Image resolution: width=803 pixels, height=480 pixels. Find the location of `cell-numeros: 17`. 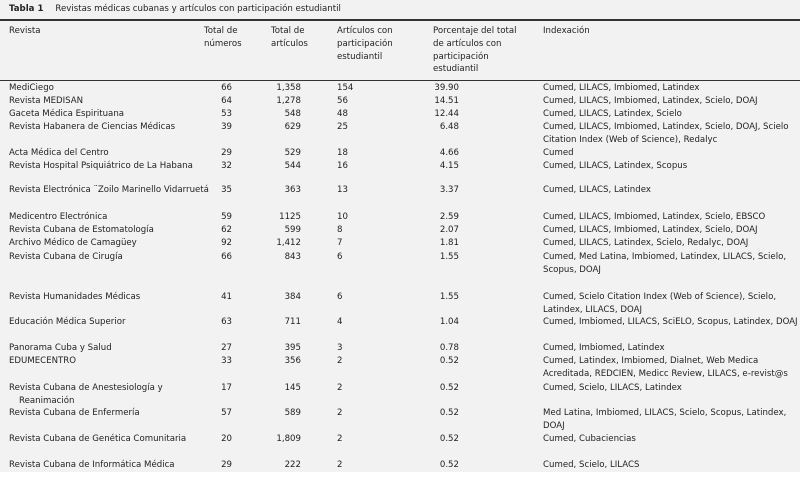

cell-numeros: 17 is located at coordinates (226, 388).